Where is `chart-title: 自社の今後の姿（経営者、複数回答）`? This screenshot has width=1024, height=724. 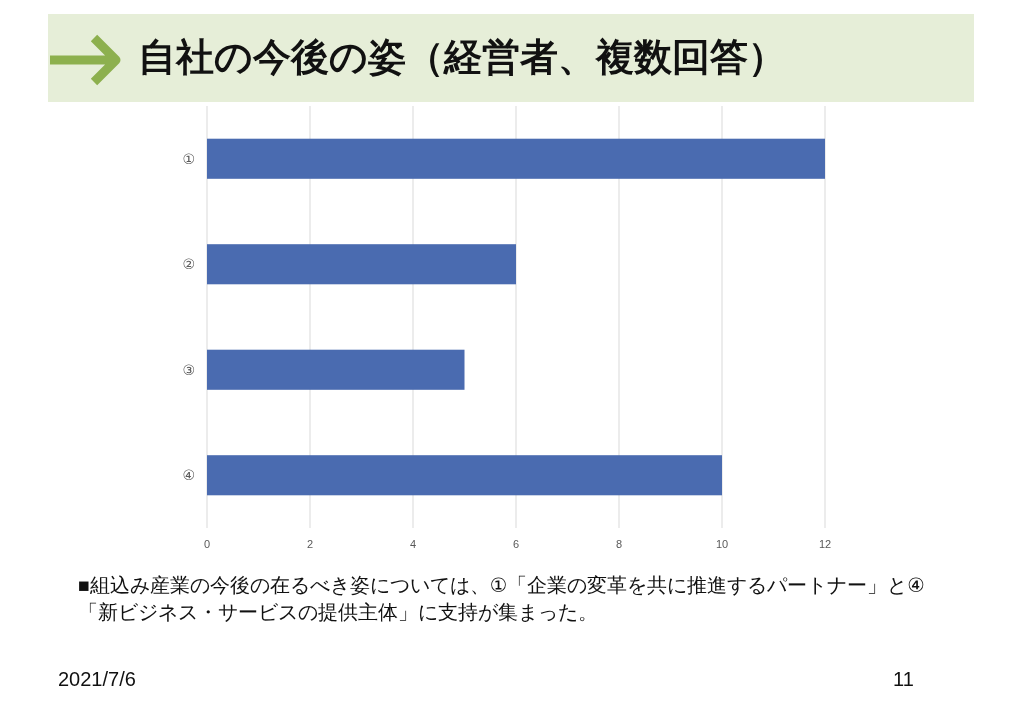
chart-title: 自社の今後の姿（経営者、複数回答） is located at coordinates (462, 57).